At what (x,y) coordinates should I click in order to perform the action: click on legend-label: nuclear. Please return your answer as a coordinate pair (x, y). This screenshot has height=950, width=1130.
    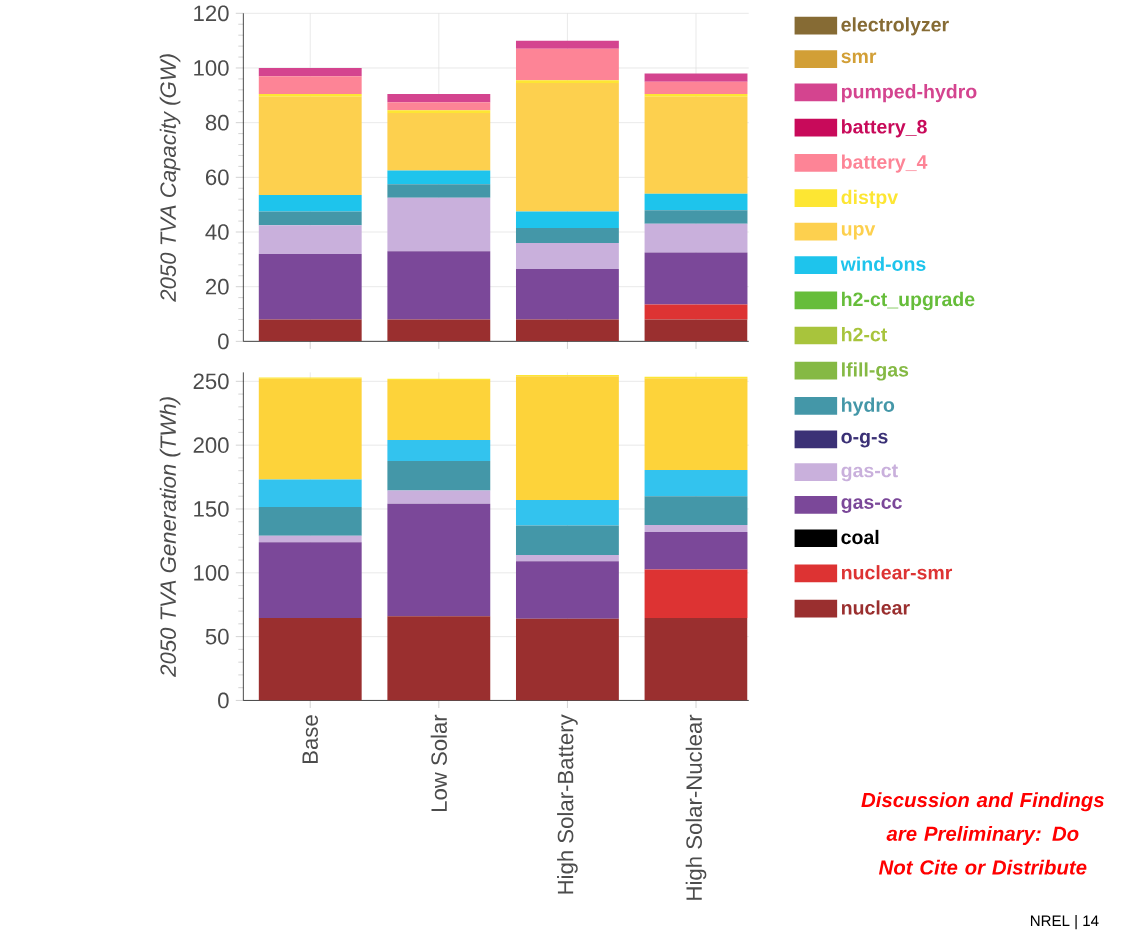
    Looking at the image, I should click on (875, 607).